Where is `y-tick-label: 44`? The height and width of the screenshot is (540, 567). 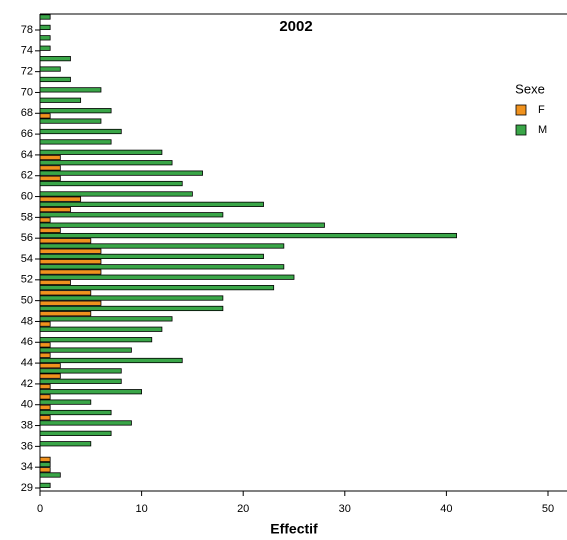 y-tick-label: 44 is located at coordinates (27, 363).